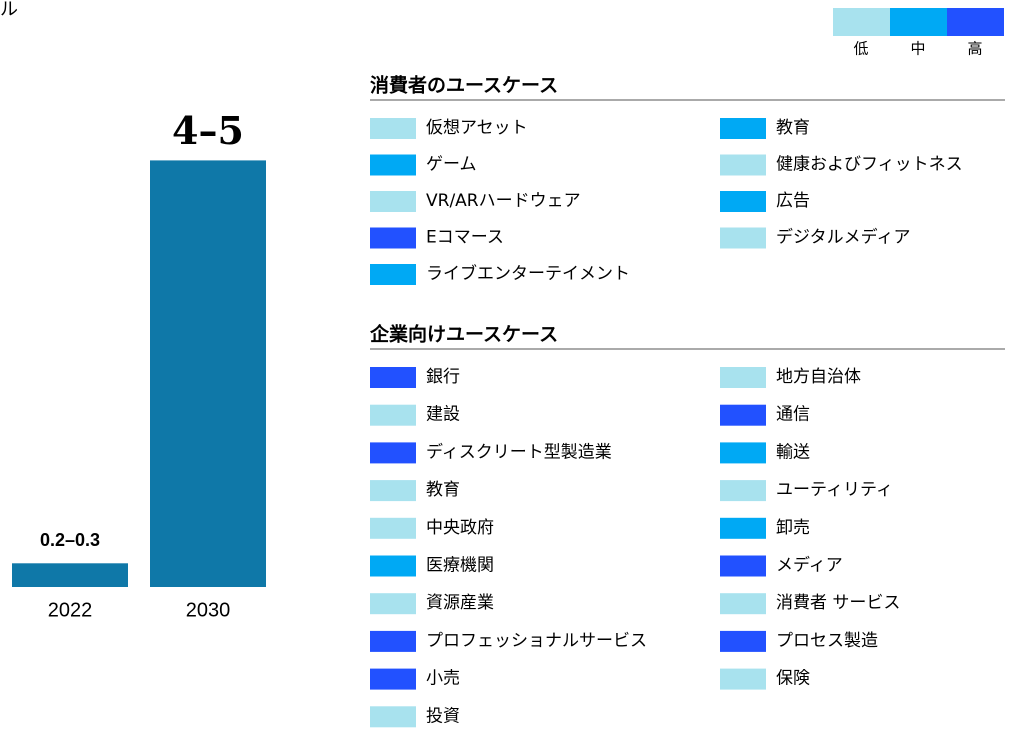  Describe the element at coordinates (460, 603) in the screenshot. I see `use-case-label: 資源産業` at that location.